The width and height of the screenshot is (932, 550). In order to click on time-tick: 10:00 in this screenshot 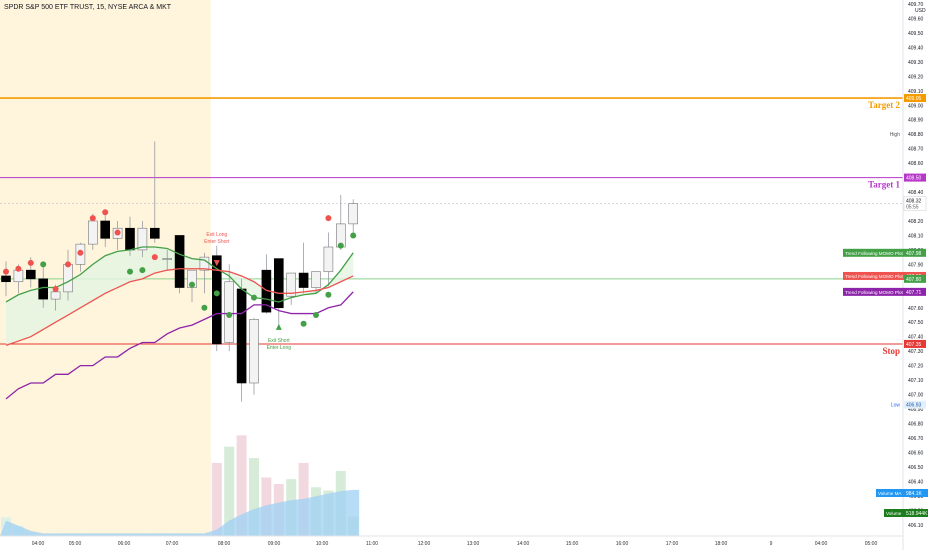, I will do `click(322, 544)`.